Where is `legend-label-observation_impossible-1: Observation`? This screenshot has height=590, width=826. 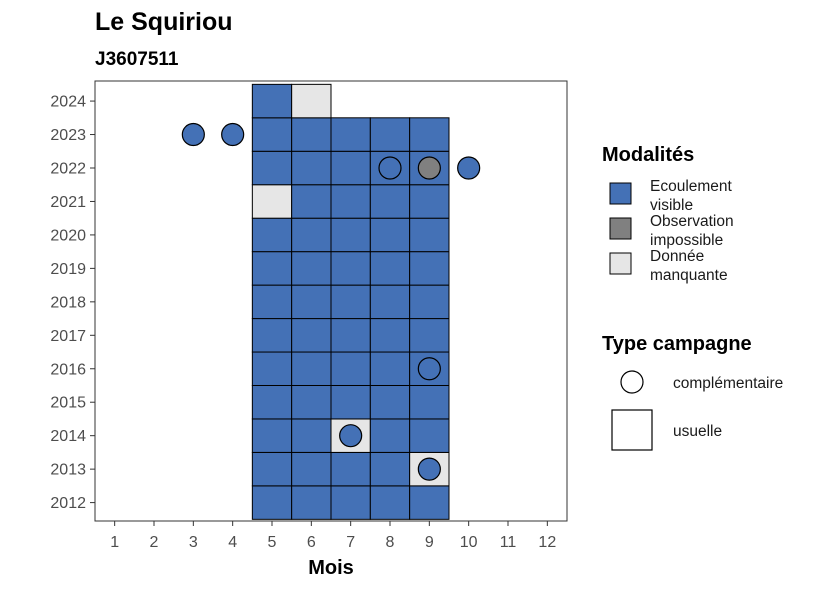
legend-label-observation_impossible-1: Observation is located at coordinates (692, 221).